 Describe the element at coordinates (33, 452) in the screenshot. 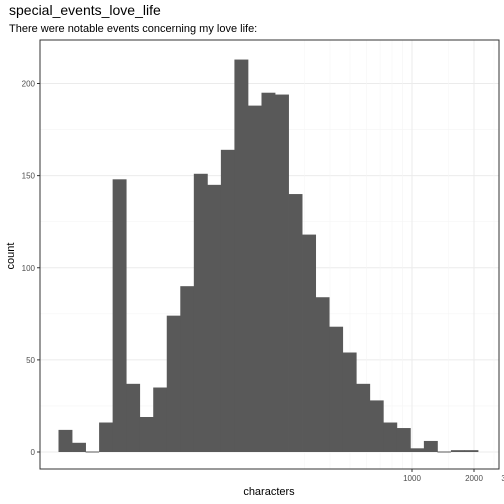

I see `y-tick-label: 0` at that location.